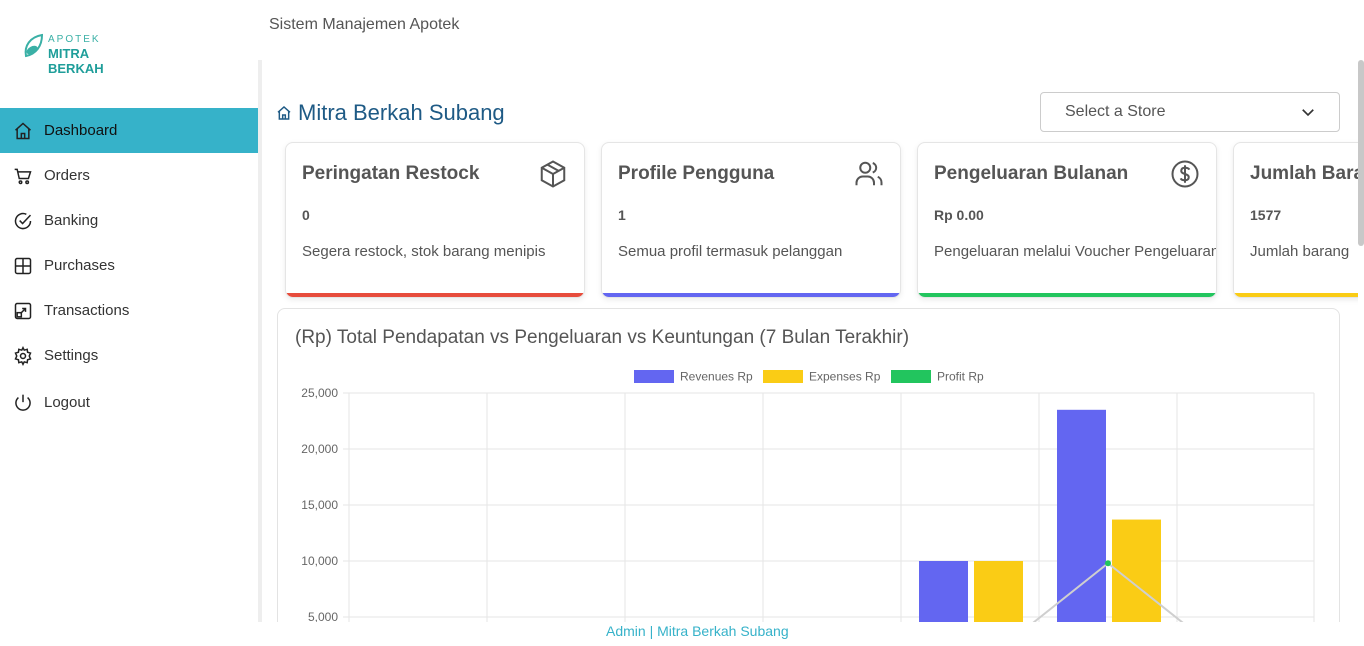  I want to click on card-item-count: Jumlah Barang 1577 Jumlah barang, so click(1295, 220).